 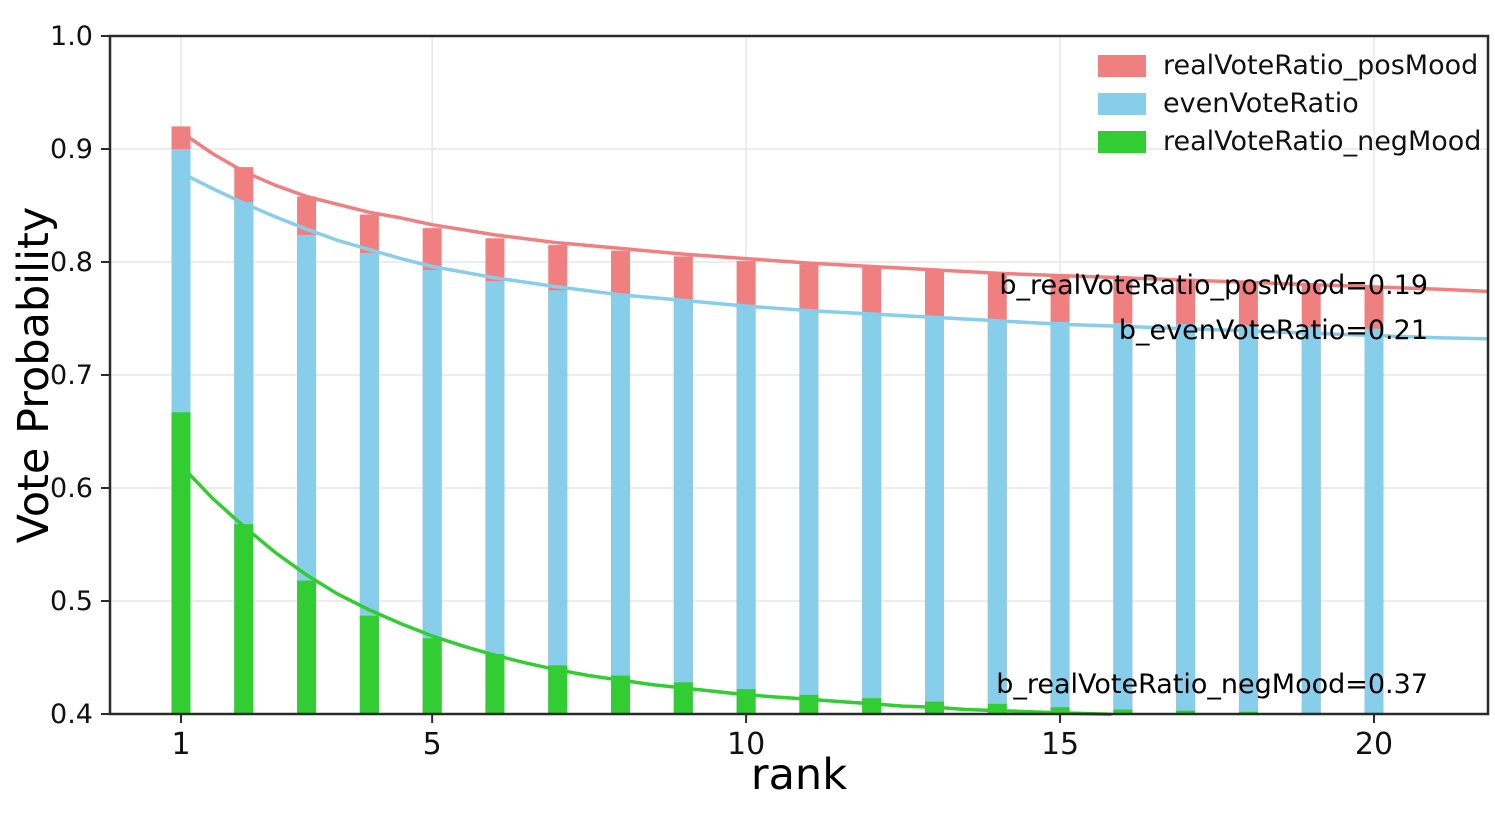 I want to click on y-tick-label: 1.0, so click(x=71, y=36).